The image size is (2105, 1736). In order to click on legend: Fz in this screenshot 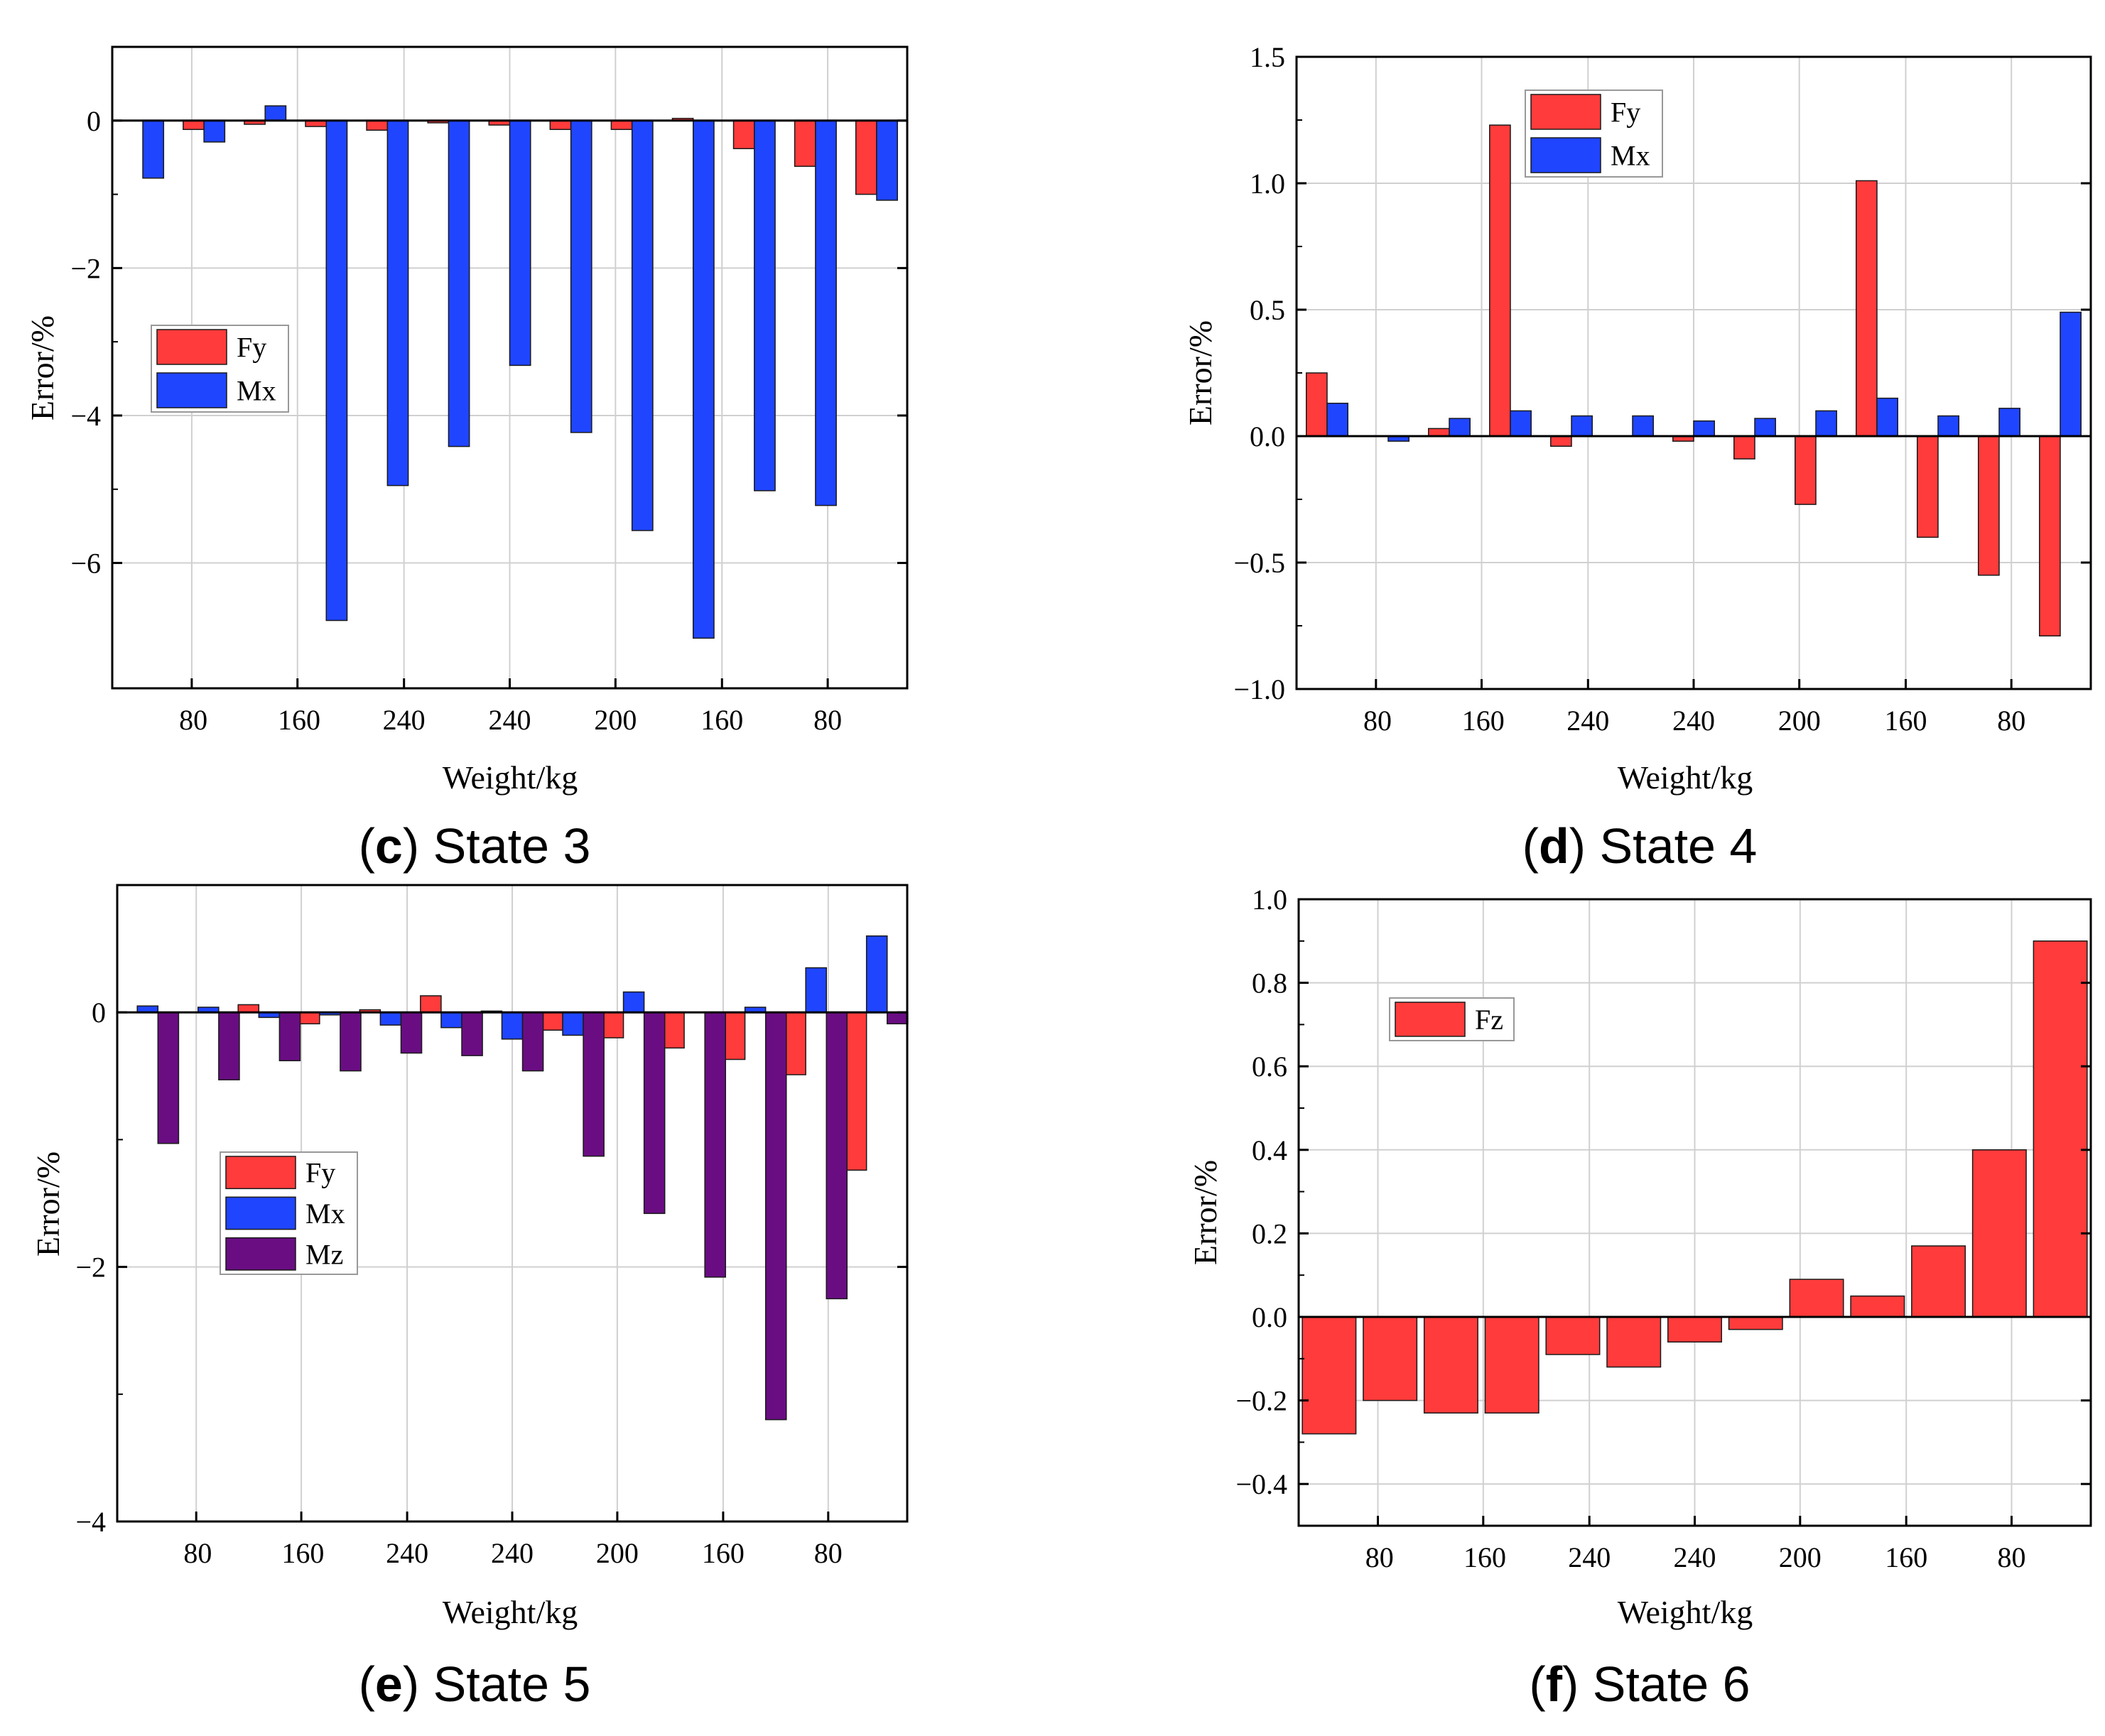, I will do `click(1452, 1019)`.